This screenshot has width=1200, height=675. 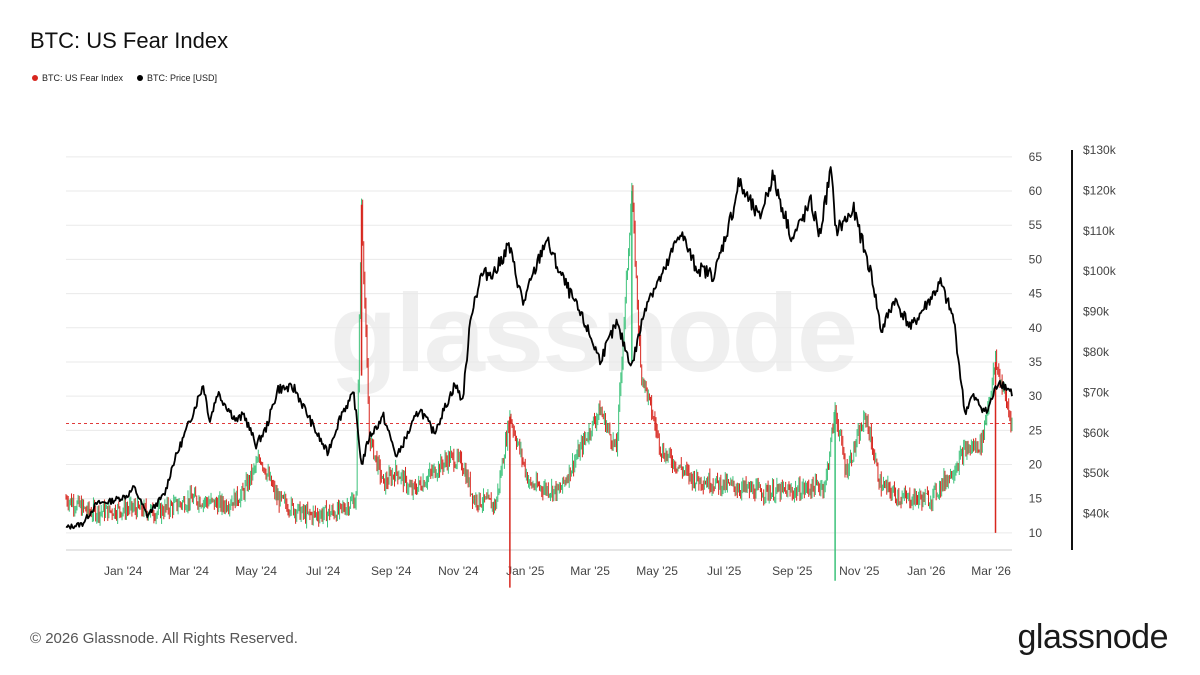 I want to click on x-tick-label: Nov '25, so click(x=859, y=571).